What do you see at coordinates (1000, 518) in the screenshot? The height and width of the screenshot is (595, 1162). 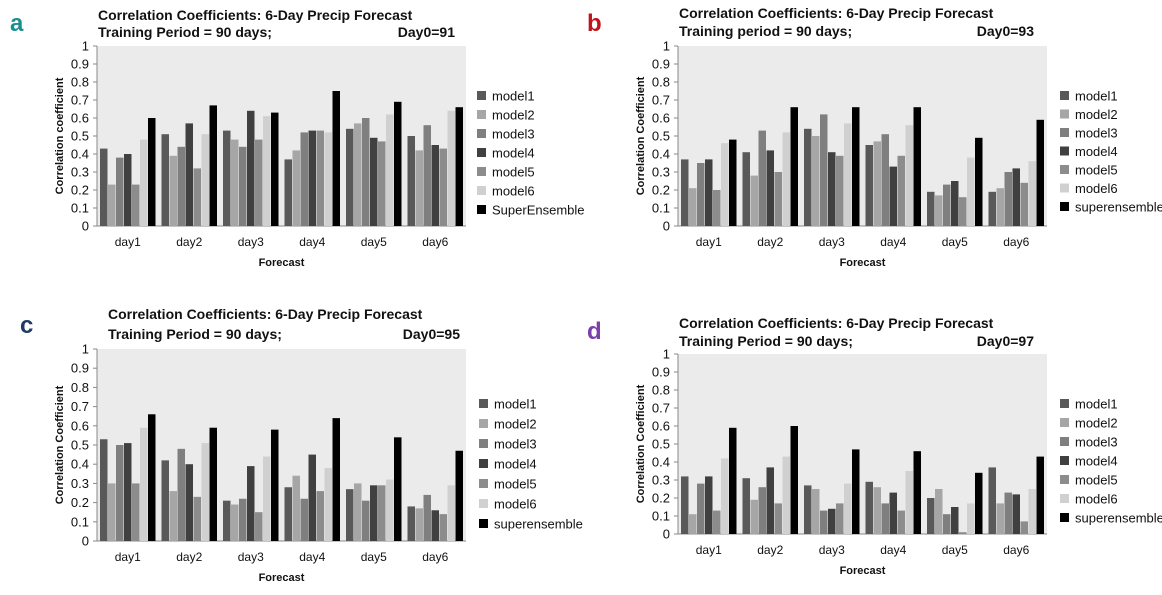 I see `bar-model2-day6` at bounding box center [1000, 518].